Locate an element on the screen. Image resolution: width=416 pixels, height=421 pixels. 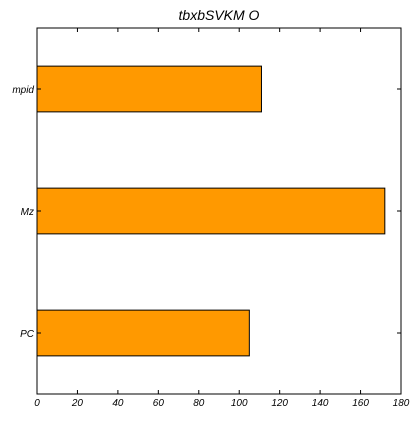
x-tick-label: 140 is located at coordinates (320, 403).